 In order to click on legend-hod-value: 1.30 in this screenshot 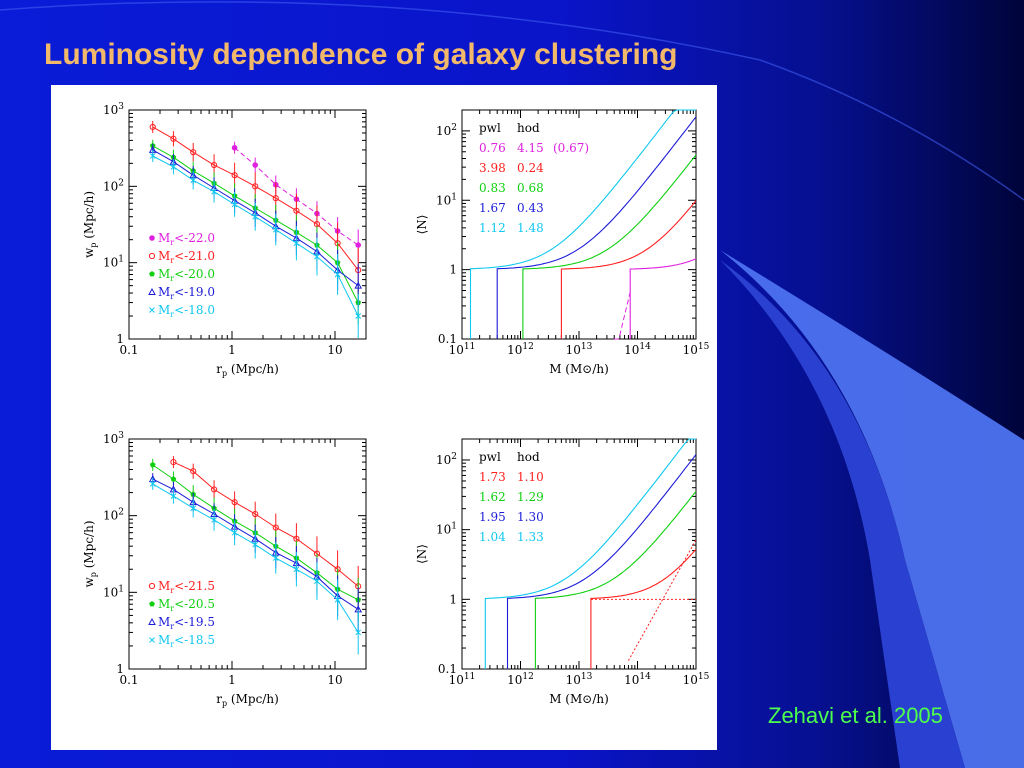, I will do `click(530, 517)`.